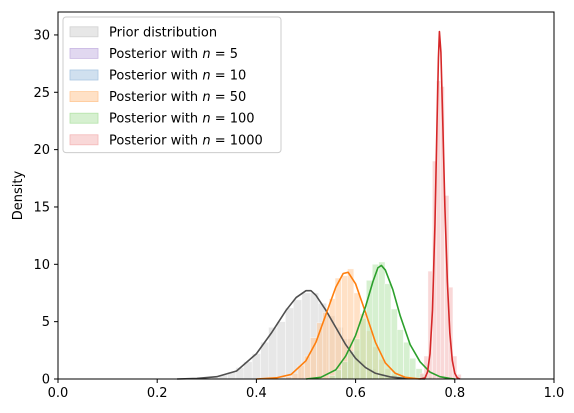  Describe the element at coordinates (177, 97) in the screenshot. I see `legend-label: Posterior with n = 50` at that location.